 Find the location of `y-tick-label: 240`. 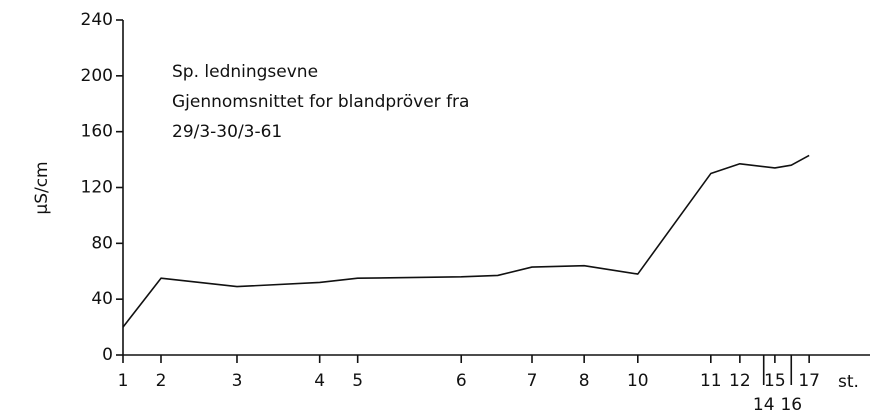

y-tick-label: 240 is located at coordinates (97, 20).